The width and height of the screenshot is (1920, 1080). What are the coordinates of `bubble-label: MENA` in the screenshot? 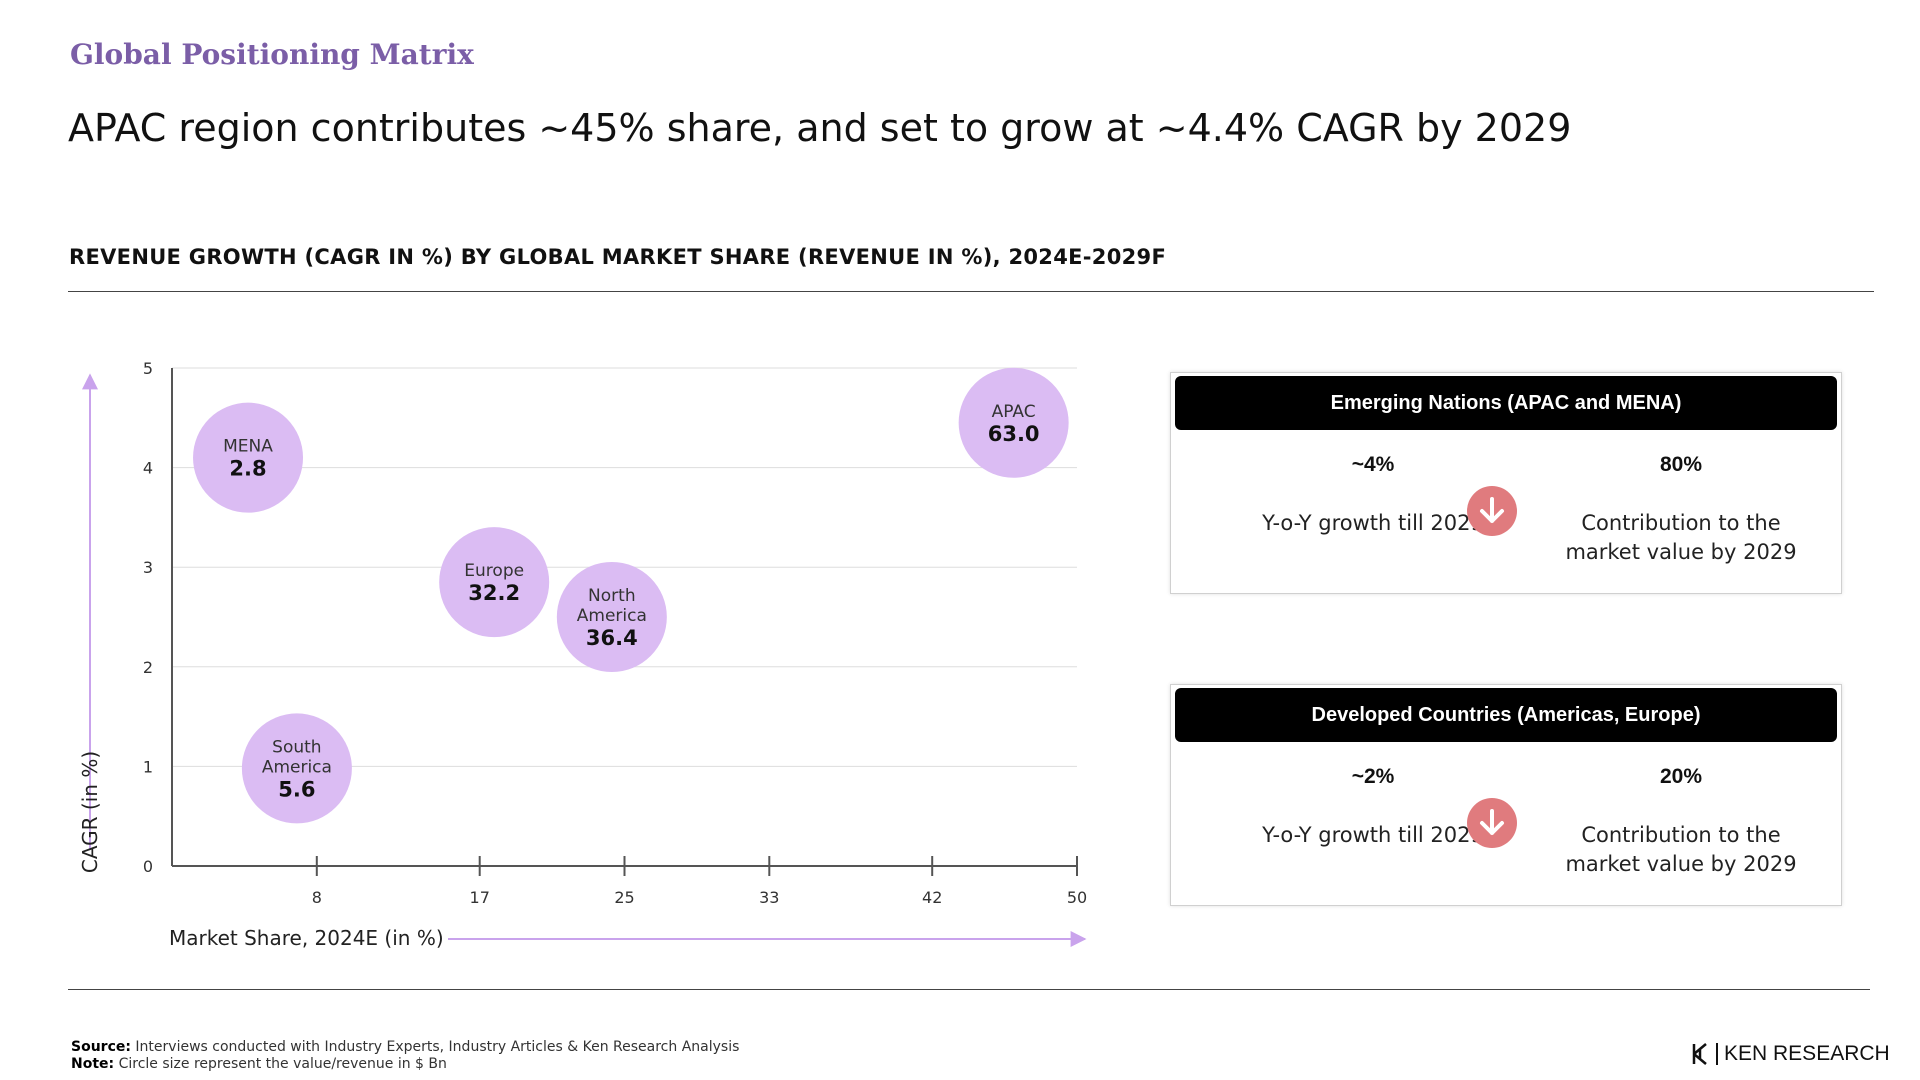 It's located at (248, 447).